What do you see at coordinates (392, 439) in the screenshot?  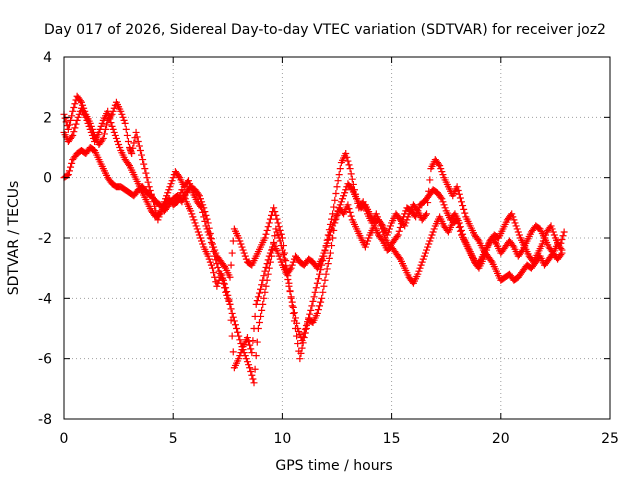 I see `x-tick-label: 15` at bounding box center [392, 439].